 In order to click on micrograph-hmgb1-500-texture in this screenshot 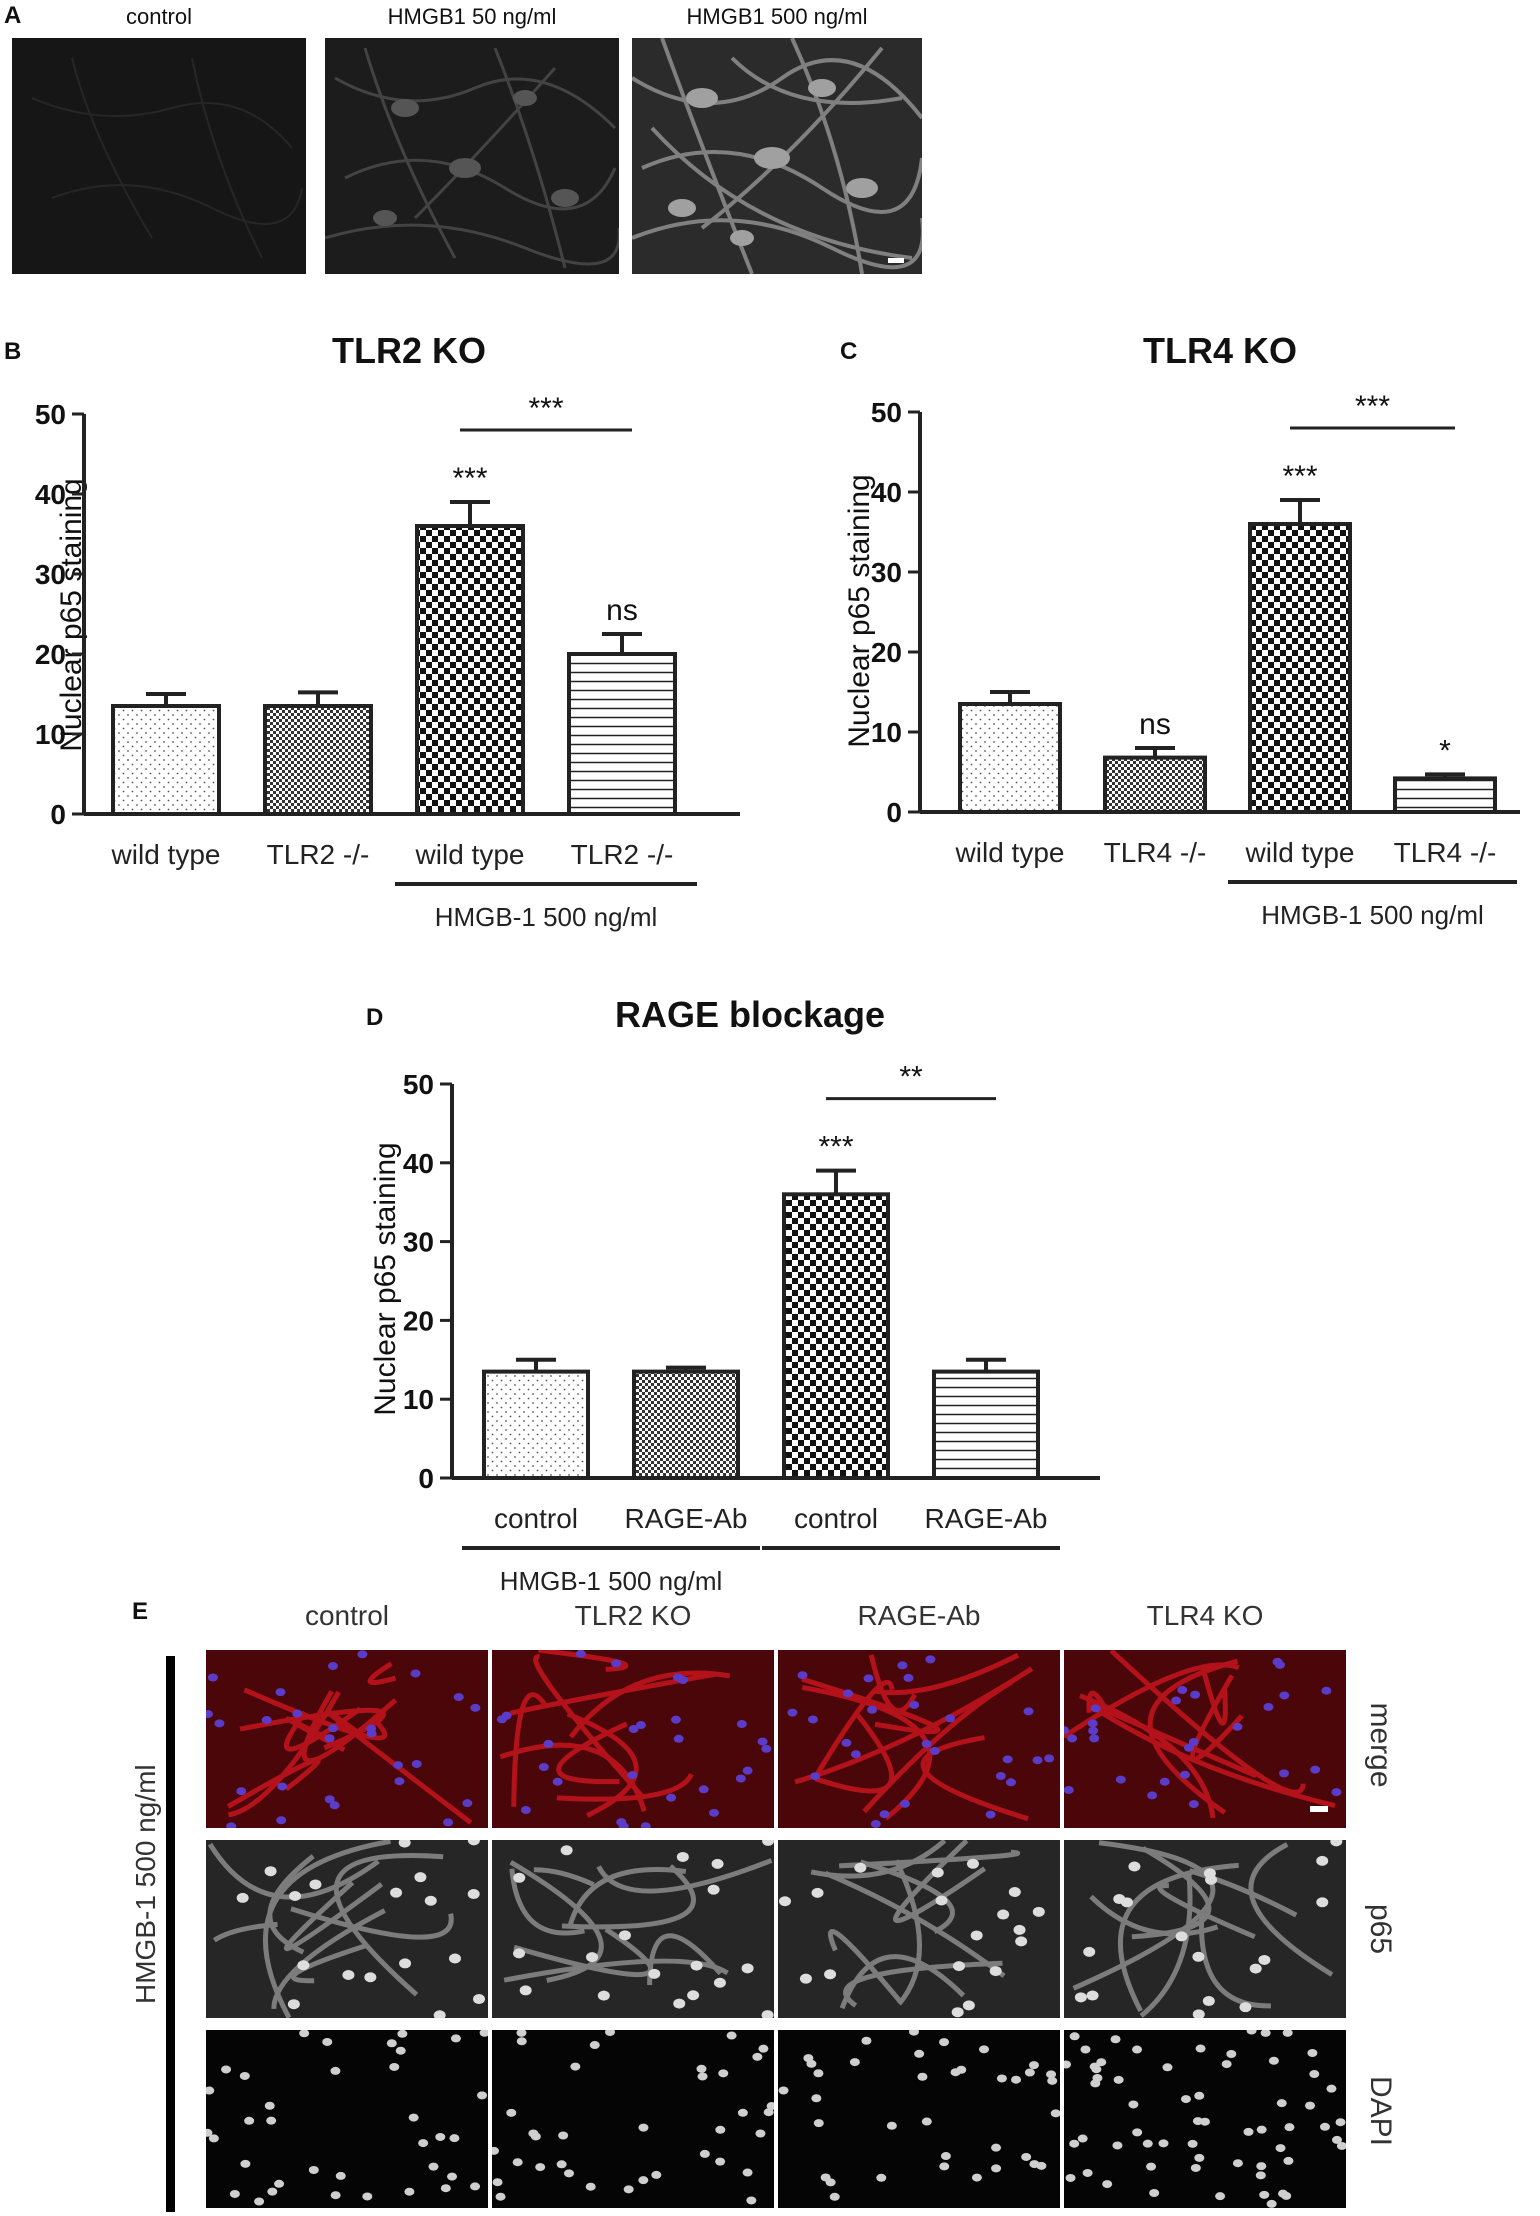, I will do `click(777, 156)`.